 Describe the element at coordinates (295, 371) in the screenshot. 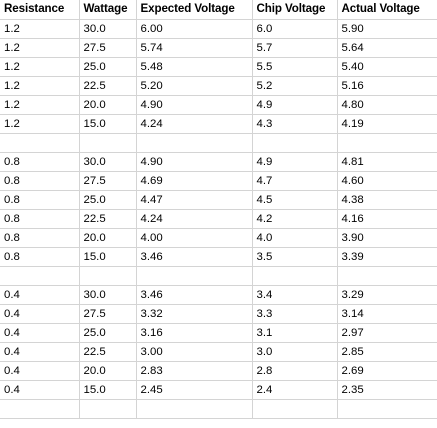

I see `cell-chip-voltage: 2.8` at that location.